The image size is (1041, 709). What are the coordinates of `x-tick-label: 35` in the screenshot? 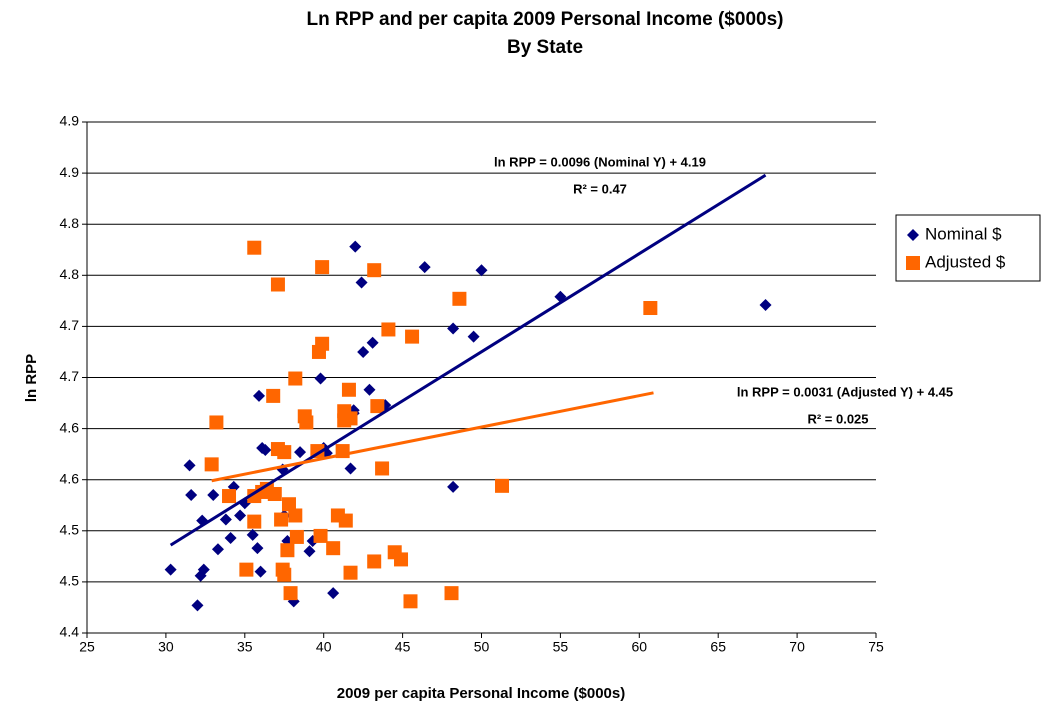 It's located at (245, 647).